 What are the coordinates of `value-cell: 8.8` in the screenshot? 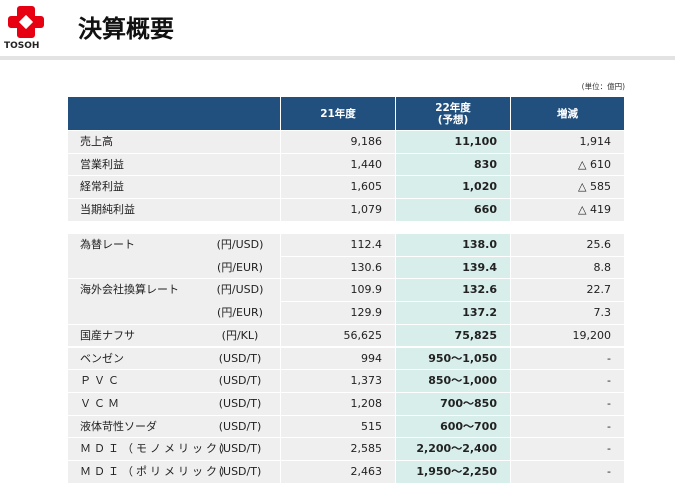 It's located at (602, 267).